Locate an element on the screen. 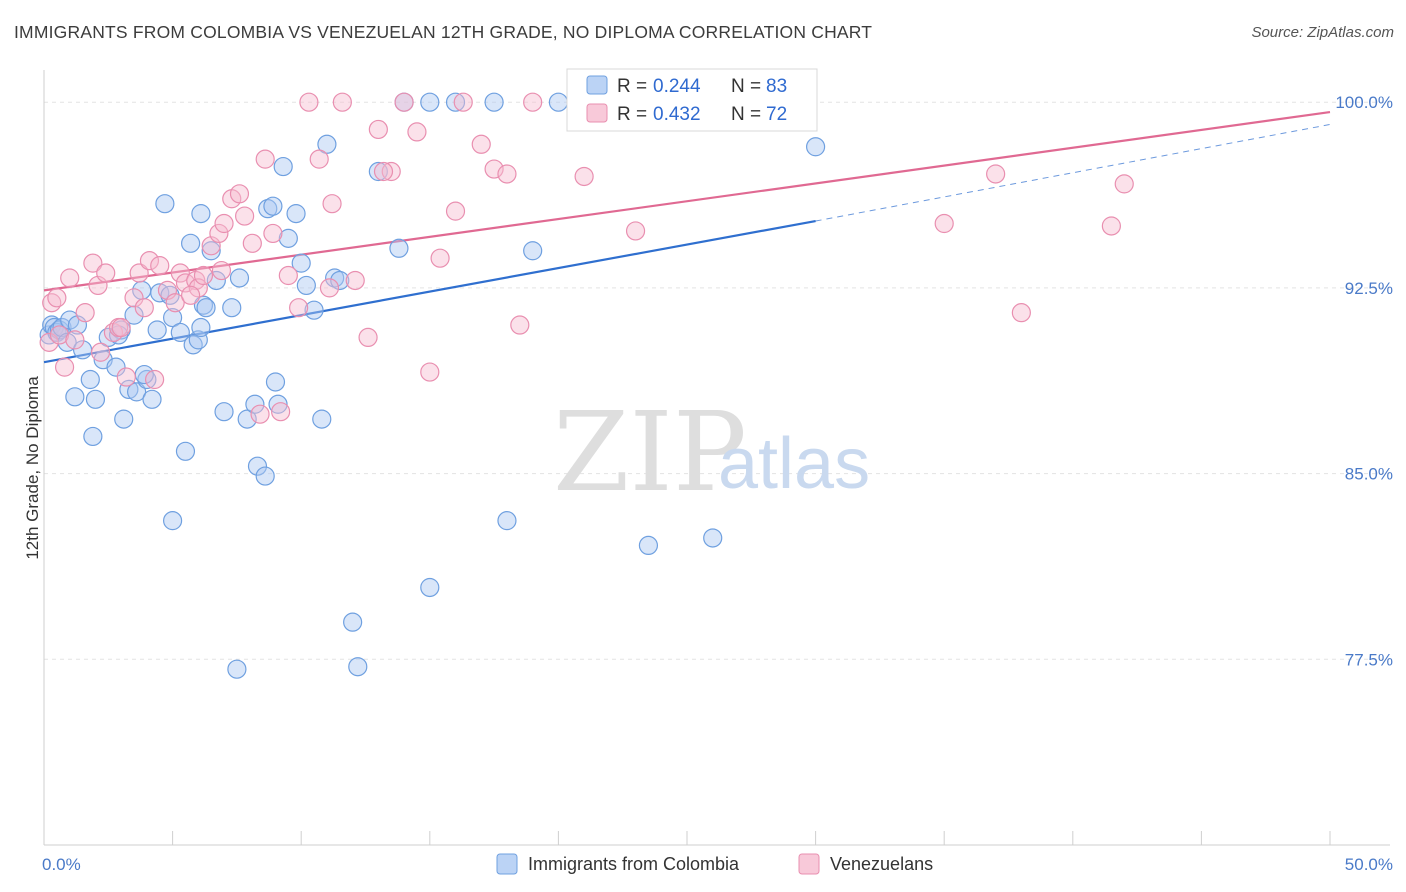  x-tick-label: 50.0% is located at coordinates (1369, 864).